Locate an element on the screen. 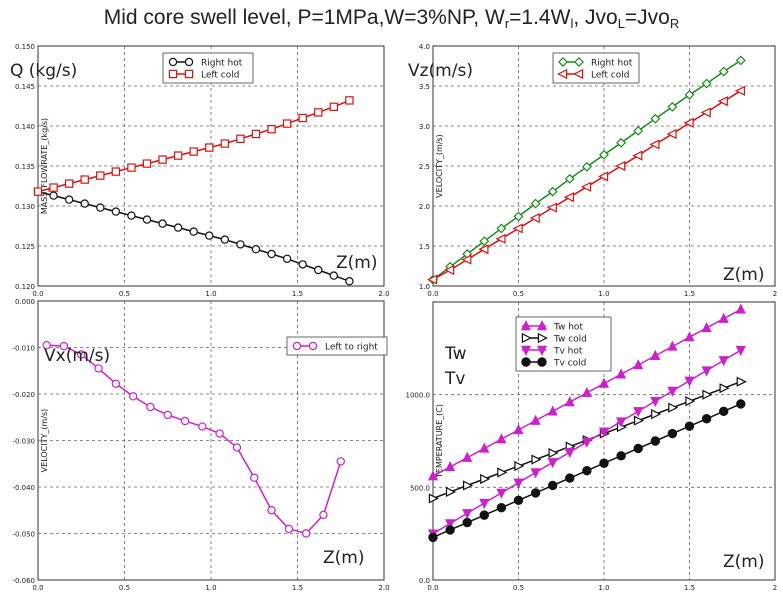 The width and height of the screenshot is (783, 592). y-tick-label: 1.0 is located at coordinates (424, 287).